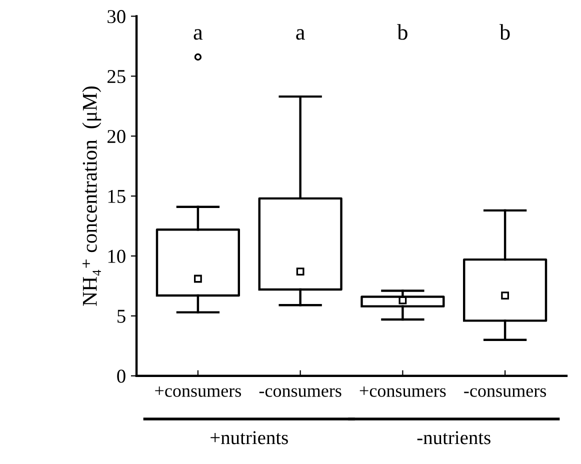 Image resolution: width=581 pixels, height=464 pixels. I want to click on y-axis-title: NH₄⁺ concentration (μM), so click(92, 196).